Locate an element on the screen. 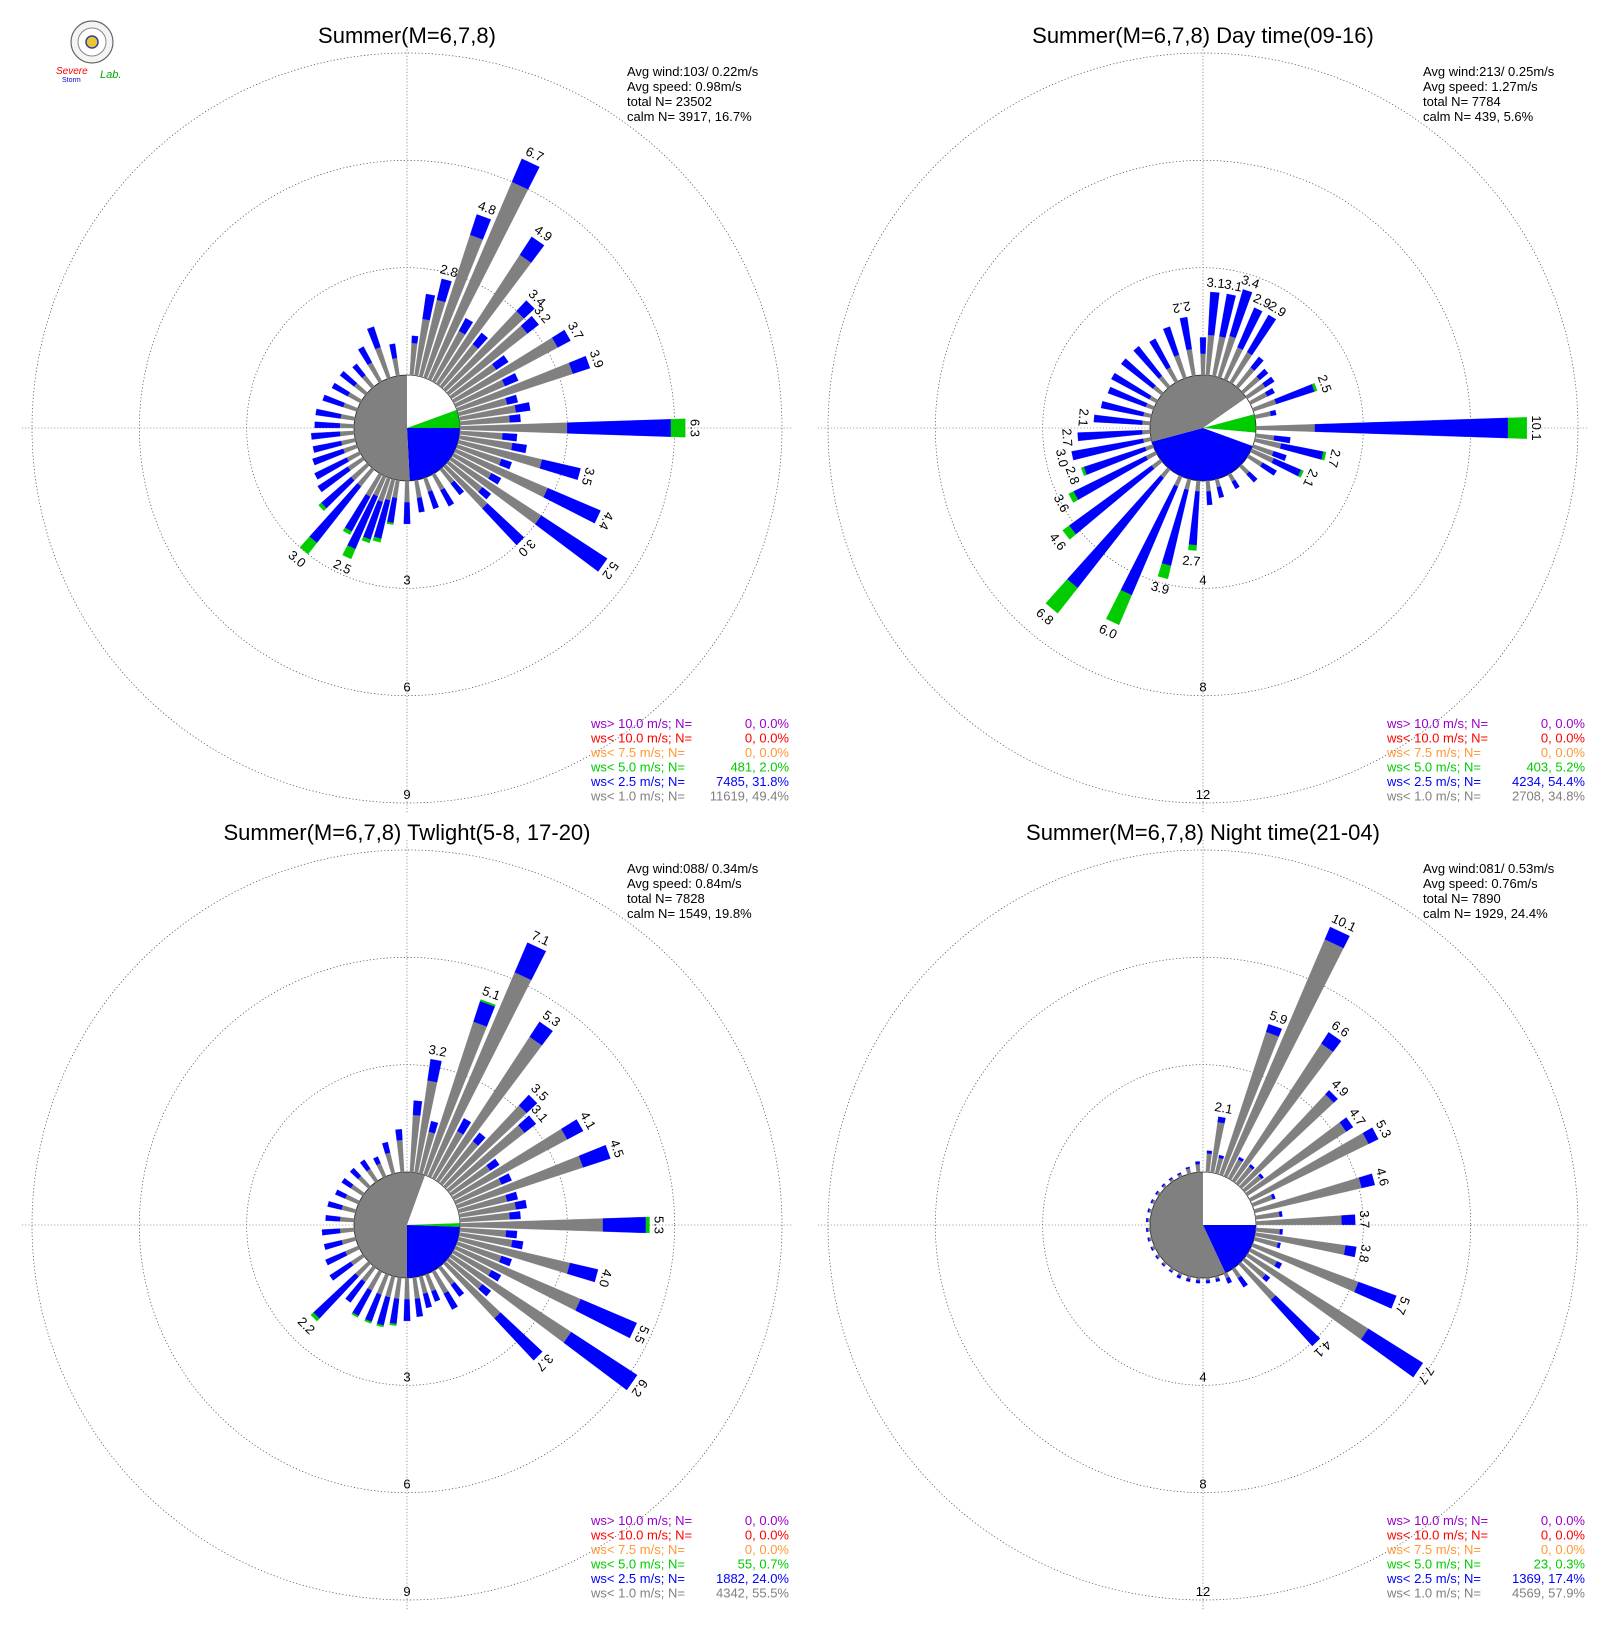 This screenshot has width=1620, height=1645. stats-line: calm N= 1929, 24.4% is located at coordinates (1485, 913).